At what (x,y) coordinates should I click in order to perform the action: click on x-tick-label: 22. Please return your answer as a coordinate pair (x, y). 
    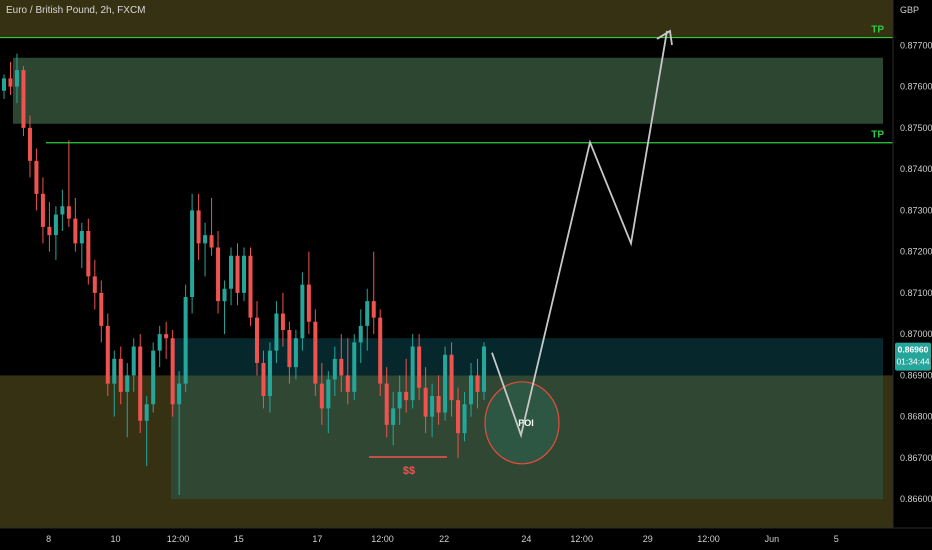
    Looking at the image, I should click on (444, 539).